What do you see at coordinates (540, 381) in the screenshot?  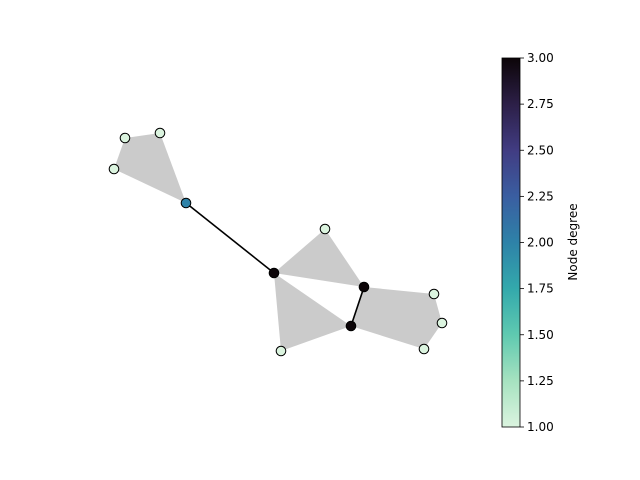 I see `colorbar-tick-label-1: 1.25` at bounding box center [540, 381].